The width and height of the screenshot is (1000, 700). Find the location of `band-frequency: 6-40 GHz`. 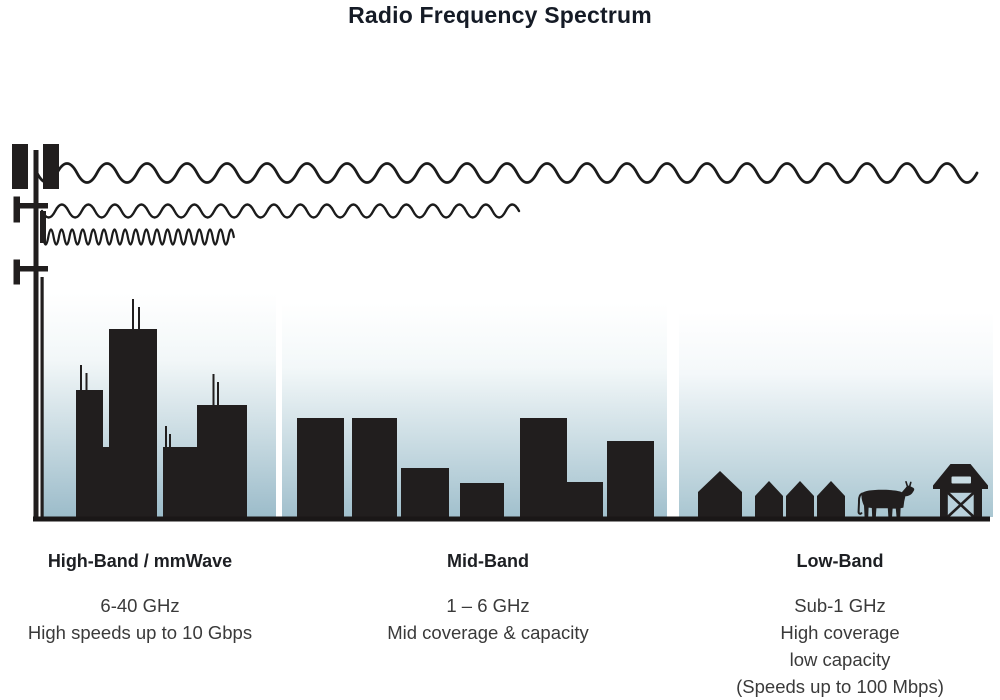

band-frequency: 6-40 GHz is located at coordinates (140, 605).